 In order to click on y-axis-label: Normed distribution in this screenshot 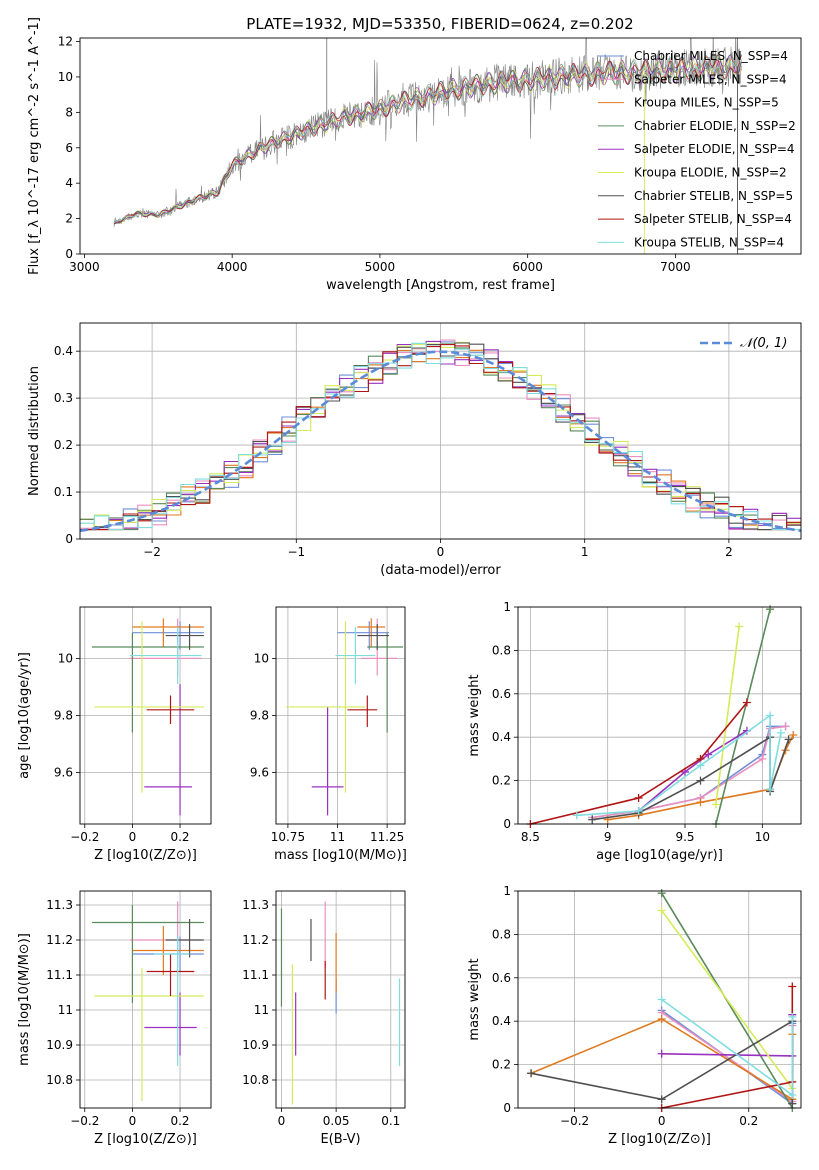, I will do `click(34, 431)`.